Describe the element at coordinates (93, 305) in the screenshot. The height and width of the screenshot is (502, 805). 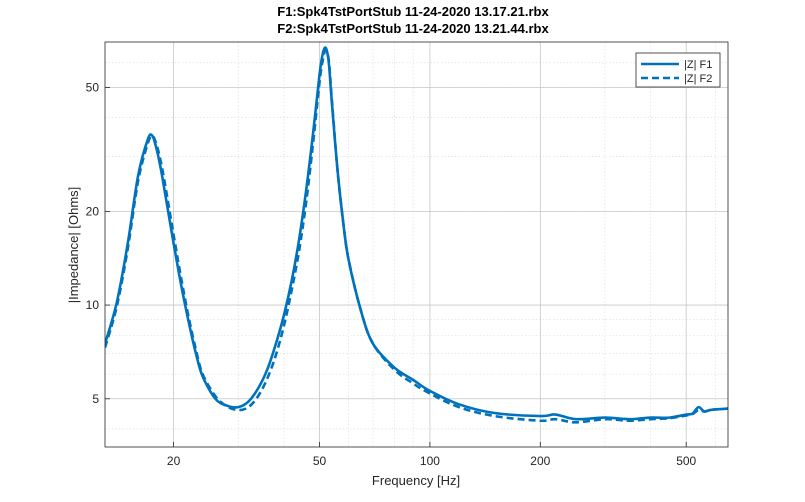
I see `y-tick-label: 10` at that location.